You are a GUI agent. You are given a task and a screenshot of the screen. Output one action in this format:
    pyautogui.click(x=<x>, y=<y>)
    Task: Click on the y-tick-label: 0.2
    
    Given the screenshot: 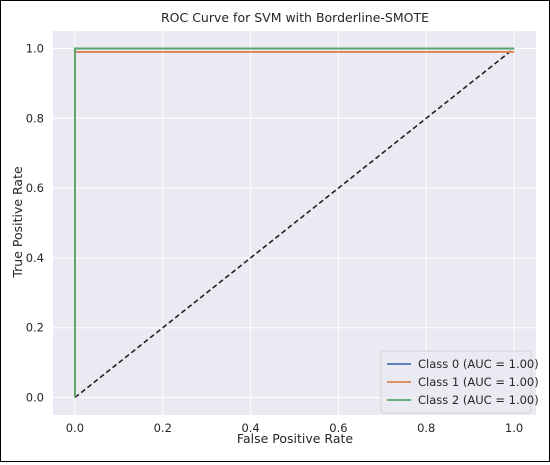 What is the action you would take?
    pyautogui.click(x=35, y=328)
    